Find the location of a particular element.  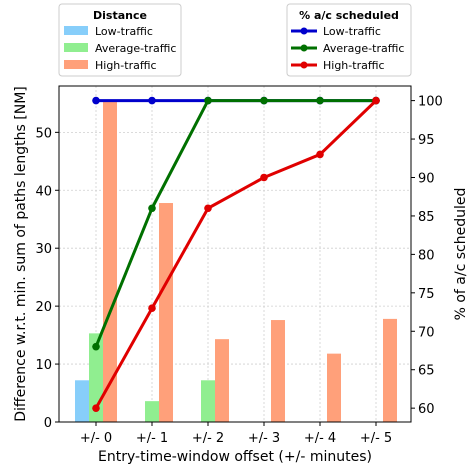

left-y-tick-label: 0 is located at coordinates (48, 423).